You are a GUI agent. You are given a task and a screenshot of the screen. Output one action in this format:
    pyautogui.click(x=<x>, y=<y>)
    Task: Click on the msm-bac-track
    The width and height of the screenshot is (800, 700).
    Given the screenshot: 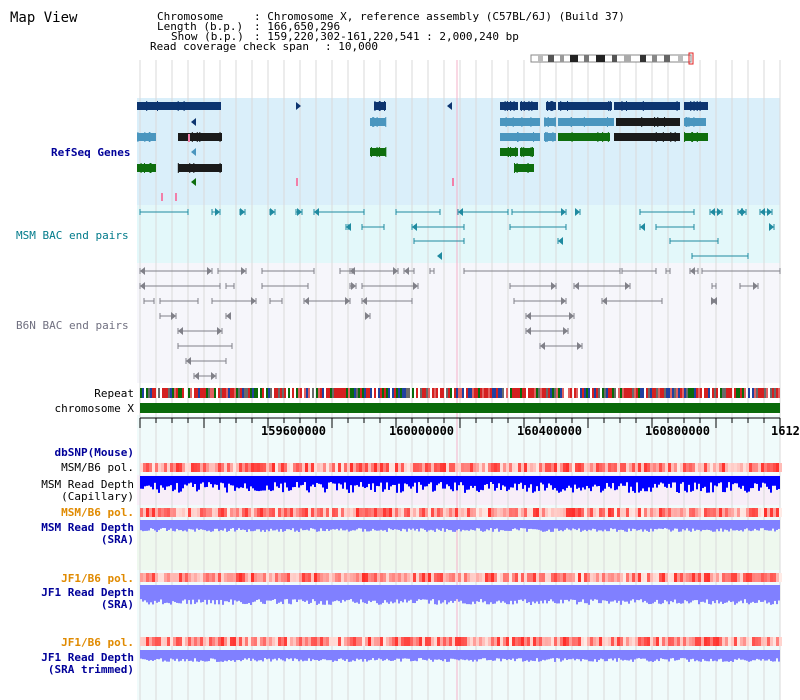 What is the action you would take?
    pyautogui.click(x=457, y=234)
    